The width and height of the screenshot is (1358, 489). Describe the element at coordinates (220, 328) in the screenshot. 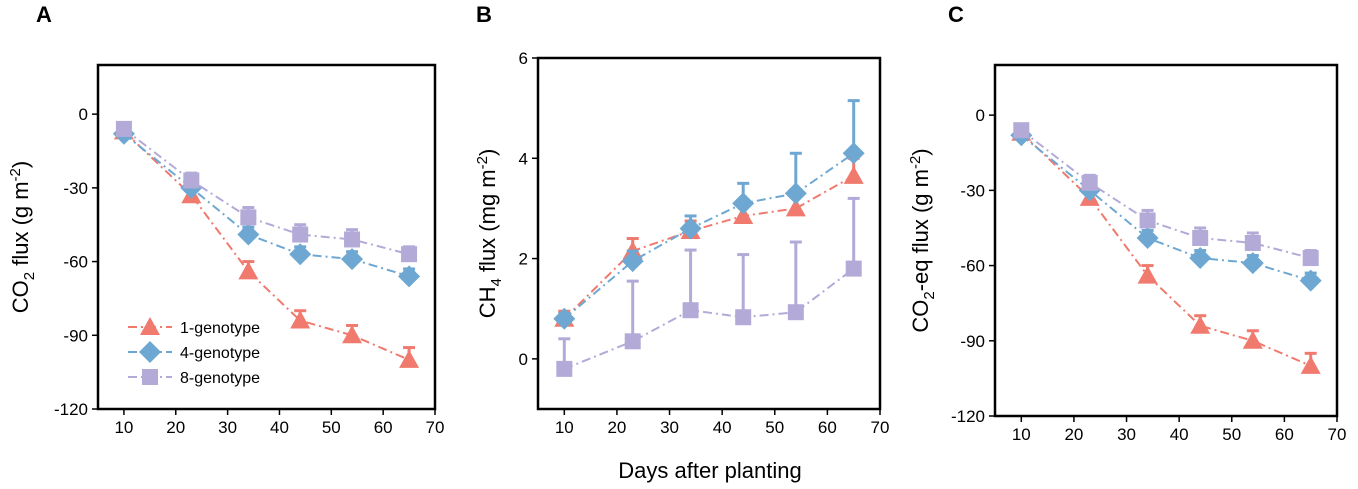

I see `legend-label-1-genotype: 1-genotype` at that location.